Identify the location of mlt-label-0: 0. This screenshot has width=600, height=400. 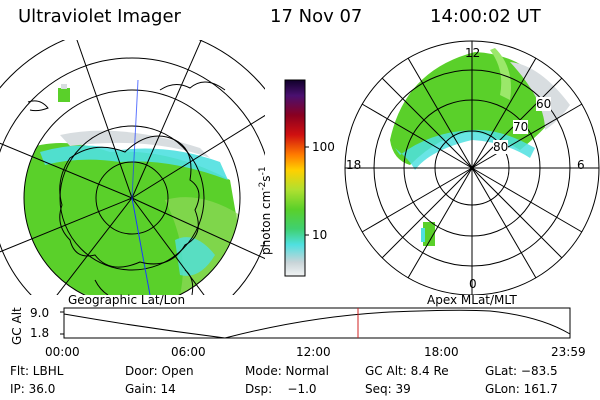
(473, 284).